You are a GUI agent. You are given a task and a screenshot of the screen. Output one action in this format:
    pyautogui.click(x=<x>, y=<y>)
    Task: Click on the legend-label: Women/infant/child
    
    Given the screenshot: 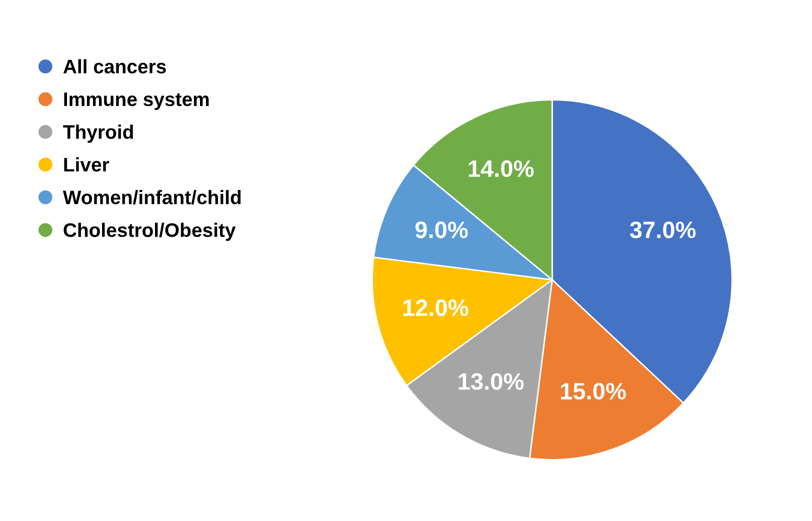 What is the action you would take?
    pyautogui.click(x=151, y=197)
    